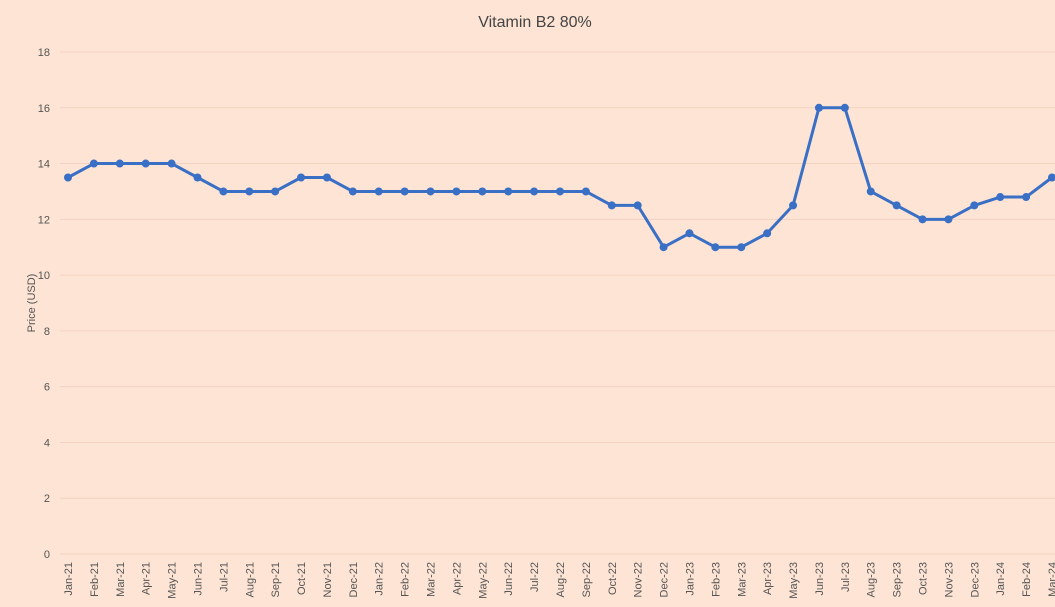  What do you see at coordinates (690, 579) in the screenshot?
I see `x-tick-label: Jan-23` at bounding box center [690, 579].